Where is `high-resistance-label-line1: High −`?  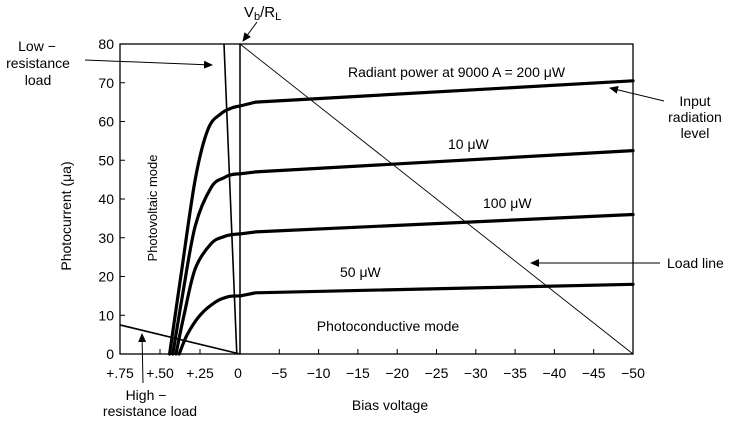 high-resistance-label-line1: High − is located at coordinates (146, 395).